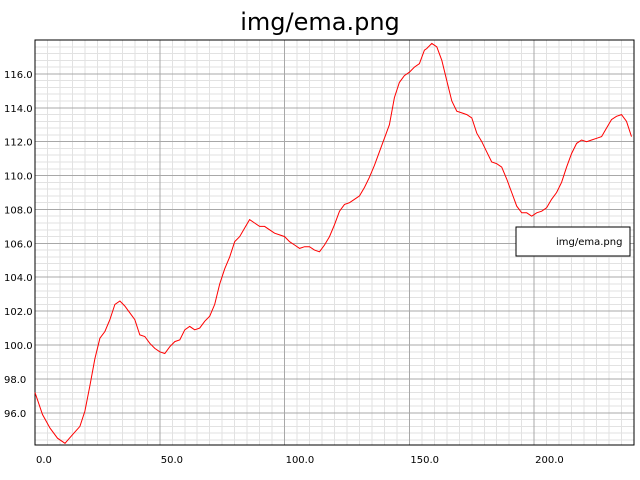 This screenshot has height=480, width=640. What do you see at coordinates (589, 242) in the screenshot?
I see `legend-label: img/ema.png` at bounding box center [589, 242].